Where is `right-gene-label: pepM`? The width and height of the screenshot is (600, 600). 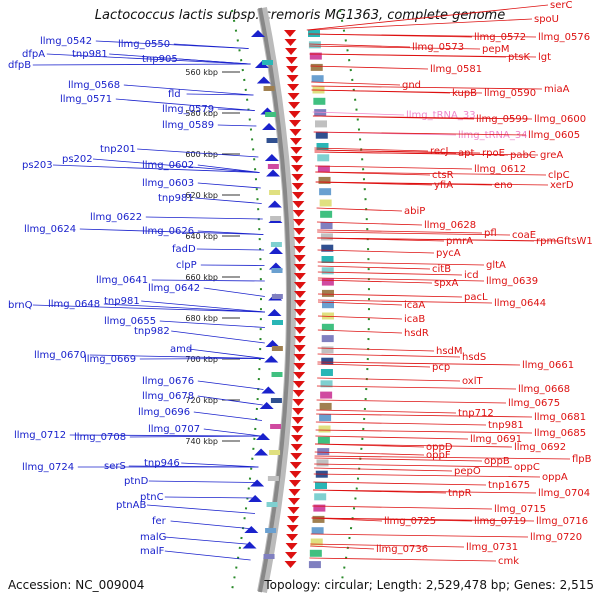
right-gene-label: pepM is located at coordinates (495, 49).